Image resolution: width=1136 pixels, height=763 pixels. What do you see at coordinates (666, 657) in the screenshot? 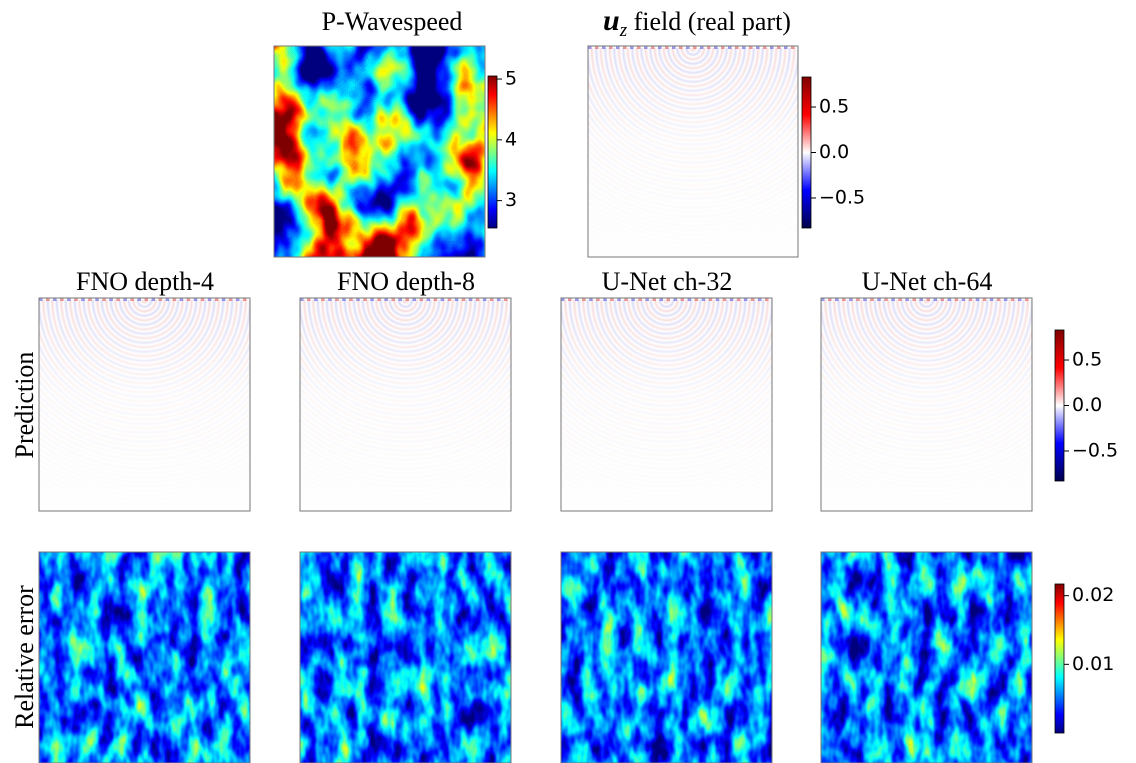
I see `heatmap` at bounding box center [666, 657].